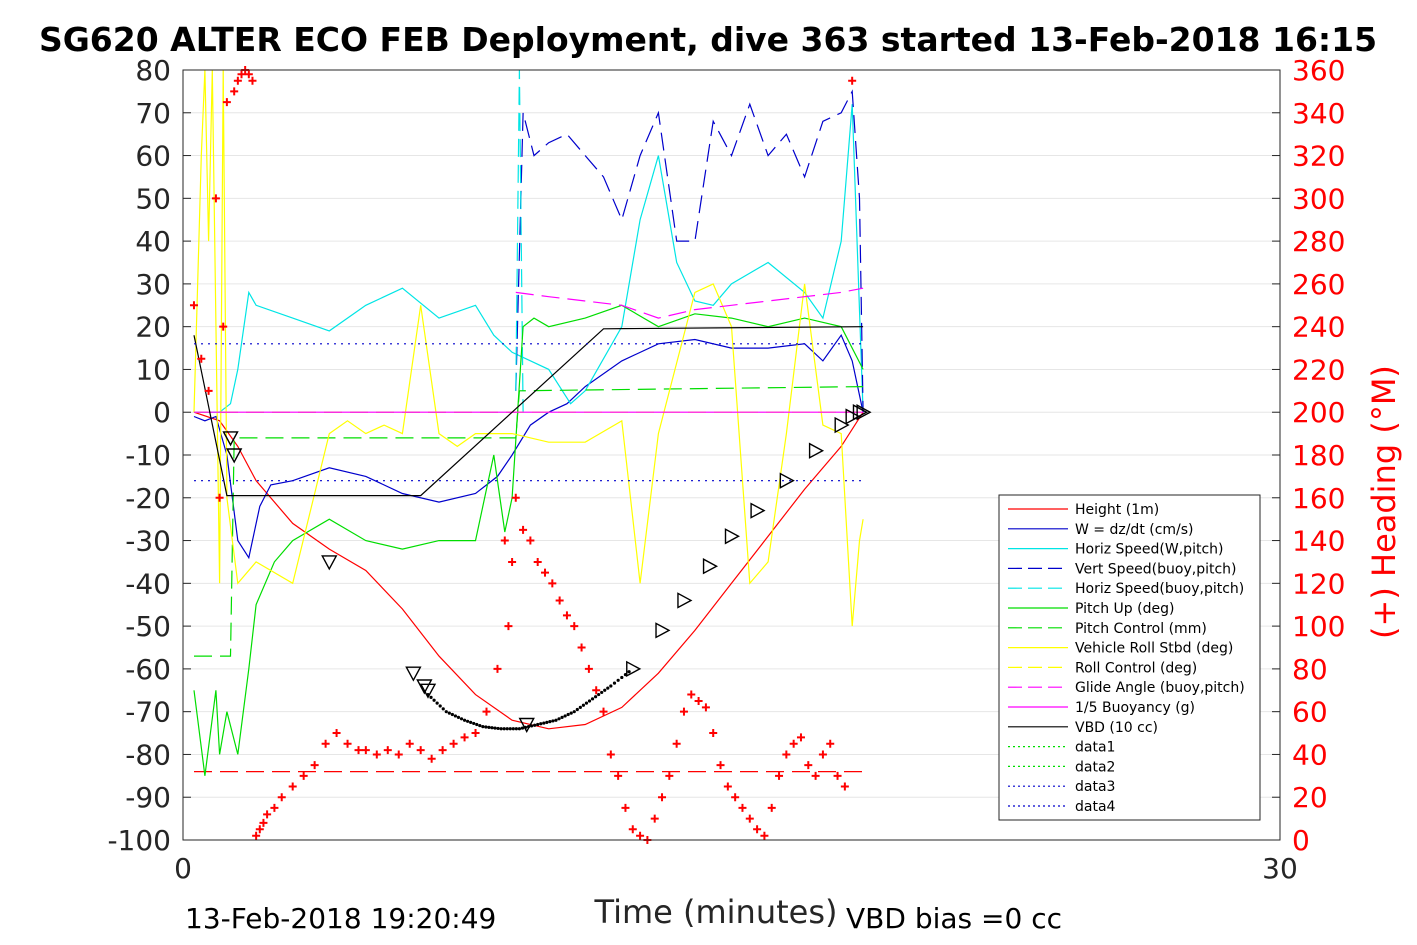  What do you see at coordinates (148, 541) in the screenshot?
I see `y-tick-label: -30` at bounding box center [148, 541].